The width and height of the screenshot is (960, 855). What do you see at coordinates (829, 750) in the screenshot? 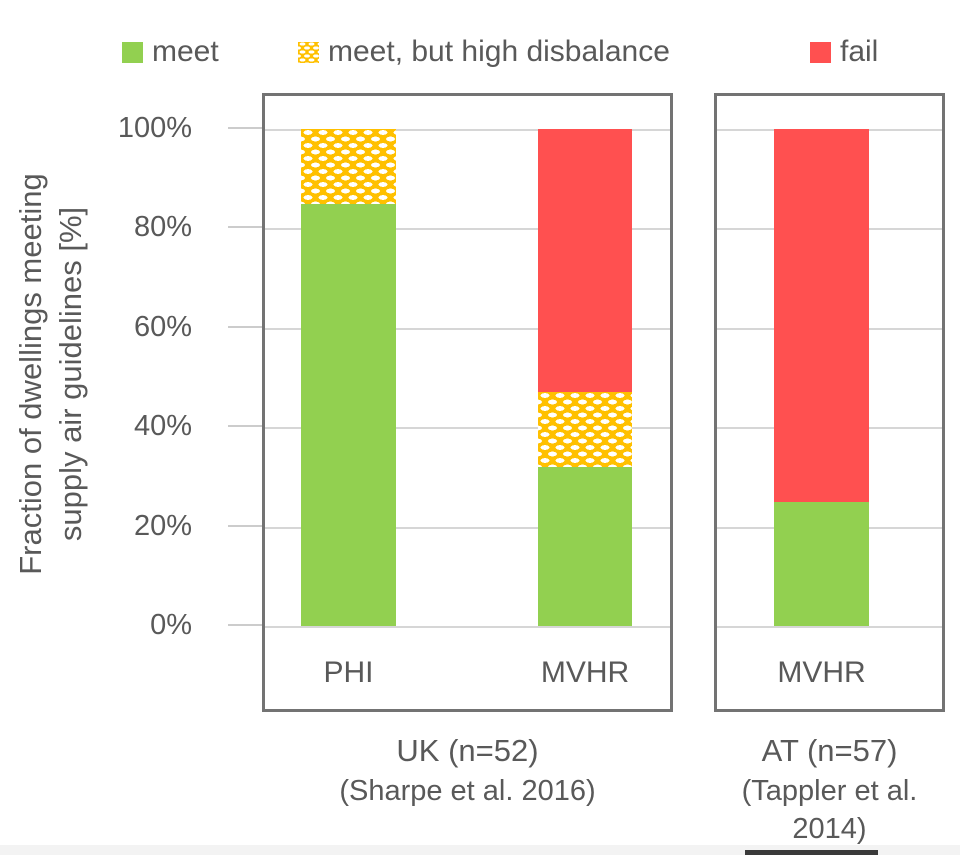
I see `caption-at-line1: AT (n=57)` at bounding box center [829, 750].